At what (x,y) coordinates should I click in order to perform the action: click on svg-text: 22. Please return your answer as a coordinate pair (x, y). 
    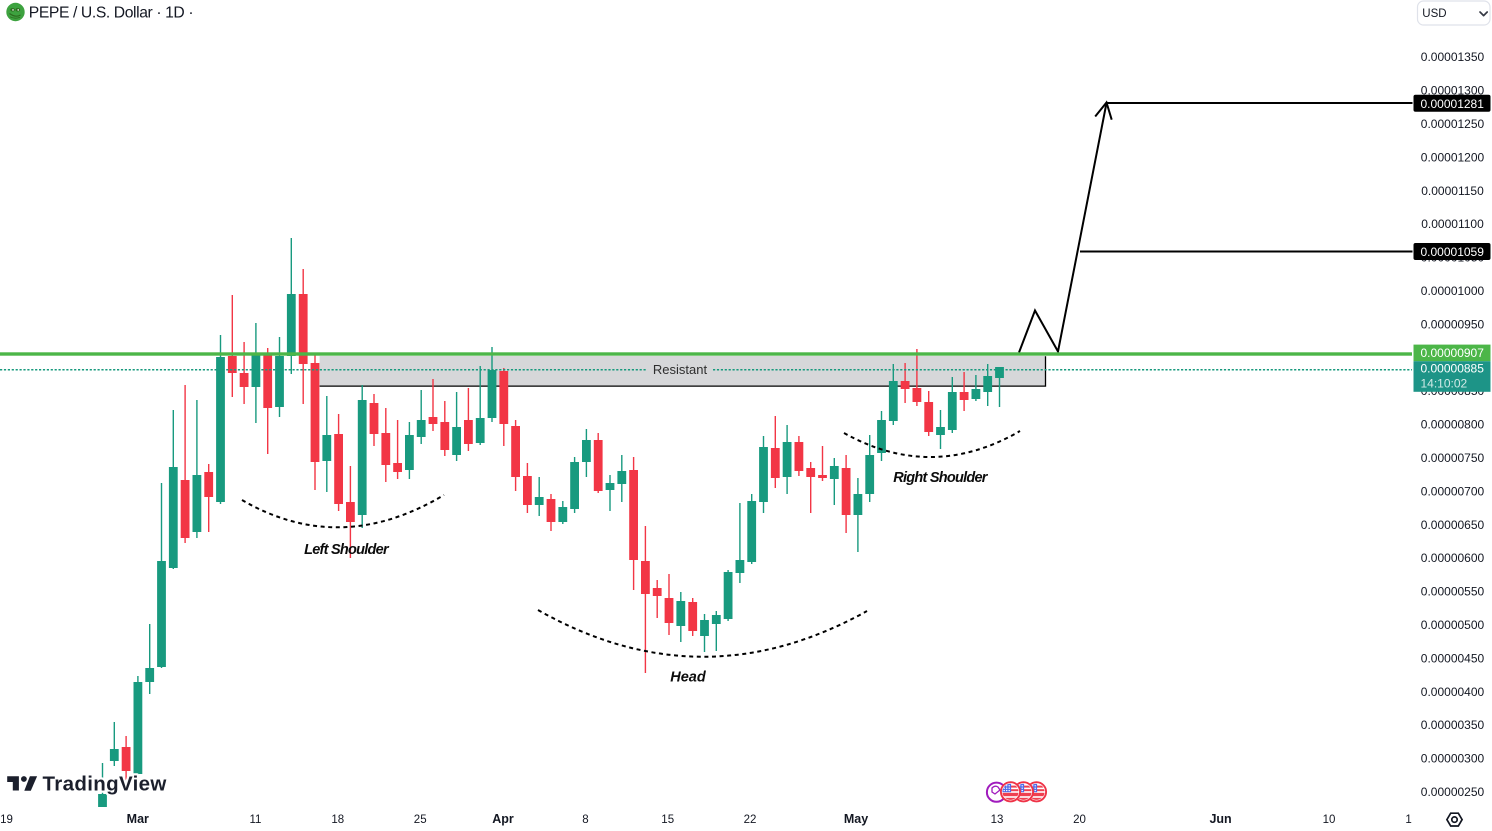
    Looking at the image, I should click on (750, 820).